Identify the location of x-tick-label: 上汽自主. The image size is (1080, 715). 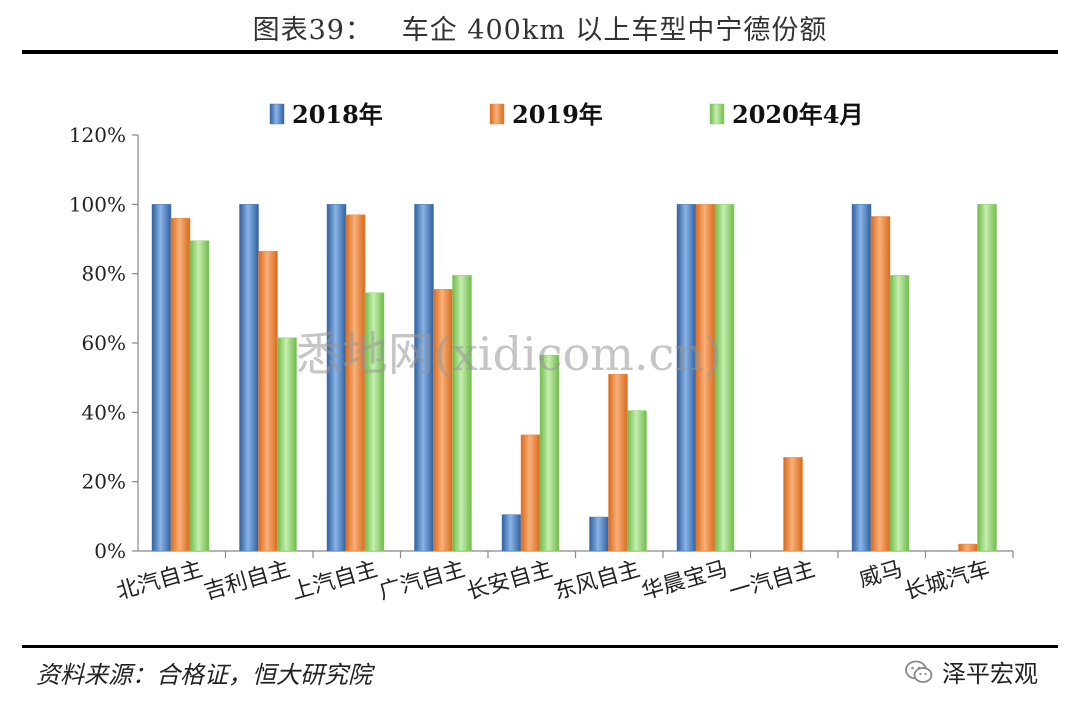
(334, 581).